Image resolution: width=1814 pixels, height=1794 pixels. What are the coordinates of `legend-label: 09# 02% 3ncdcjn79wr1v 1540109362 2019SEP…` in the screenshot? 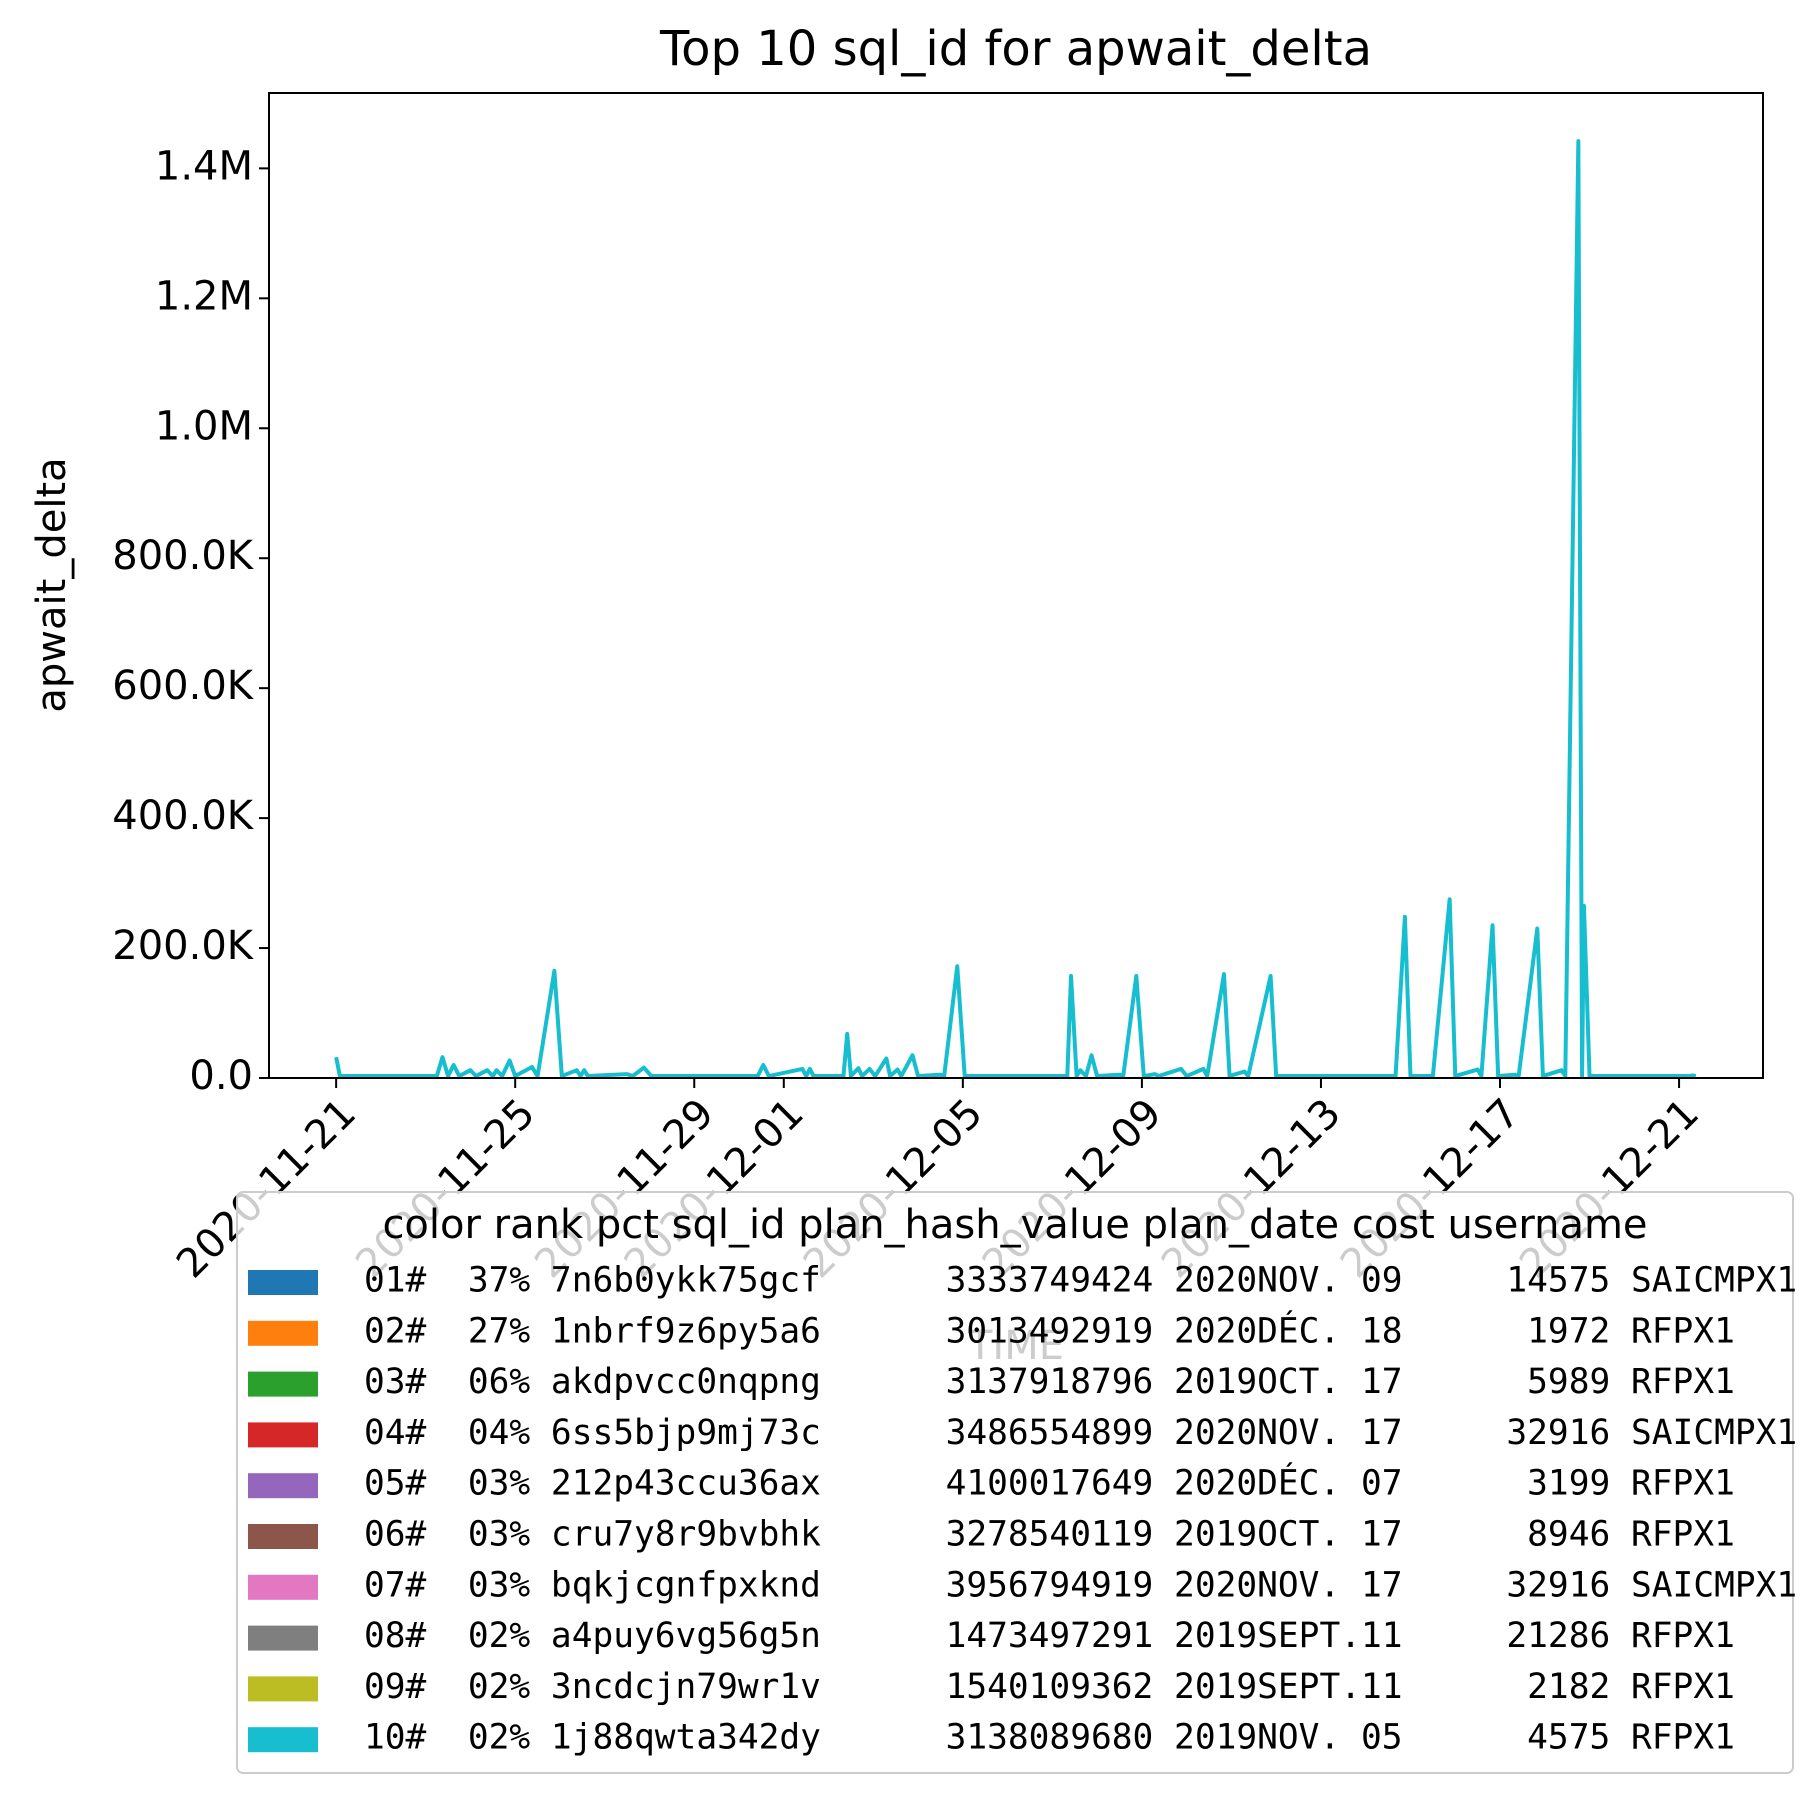 It's located at (1049, 1687).